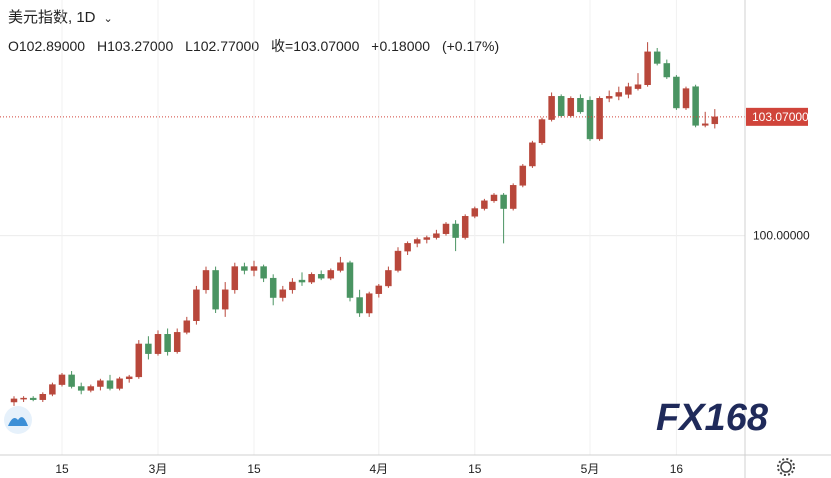  Describe the element at coordinates (158, 469) in the screenshot. I see `x-tick-label: 3月` at that location.